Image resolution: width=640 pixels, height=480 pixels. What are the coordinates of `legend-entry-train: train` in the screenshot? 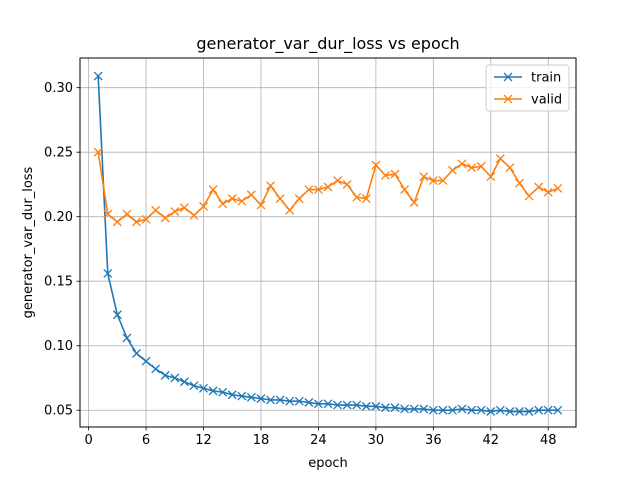 It's located at (527, 78).